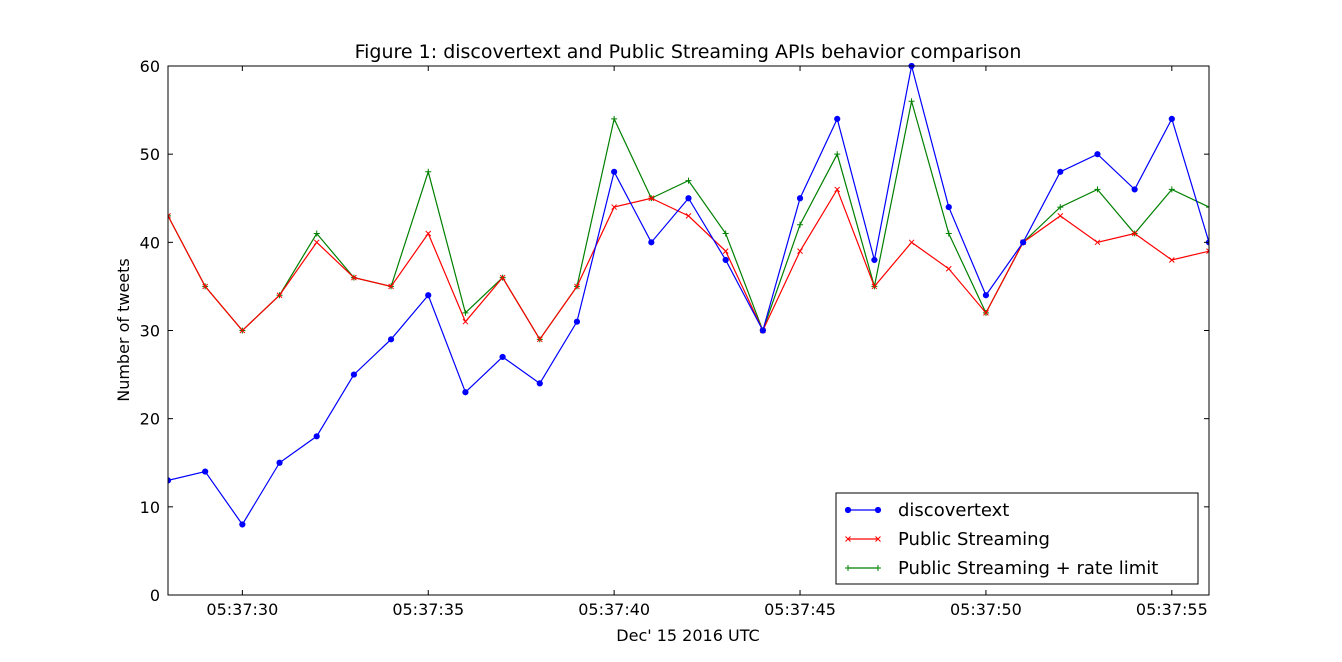 The image size is (1342, 662). What do you see at coordinates (150, 331) in the screenshot?
I see `y-tick-label: 30` at bounding box center [150, 331].